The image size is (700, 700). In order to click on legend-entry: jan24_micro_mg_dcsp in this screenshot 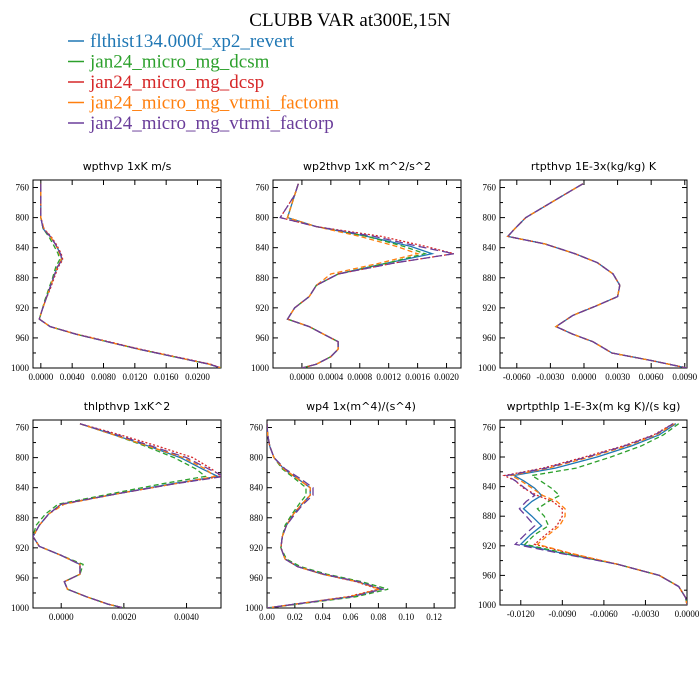, I will do `click(166, 82)`.